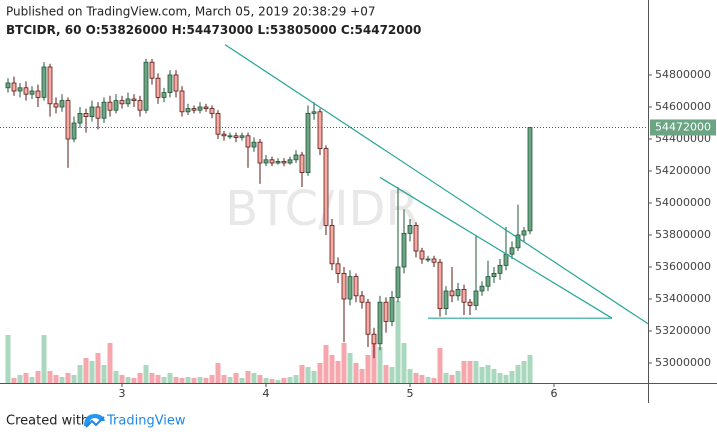 The image size is (717, 439). Describe the element at coordinates (683, 362) in the screenshot. I see `y-tick-label: 53000000` at that location.